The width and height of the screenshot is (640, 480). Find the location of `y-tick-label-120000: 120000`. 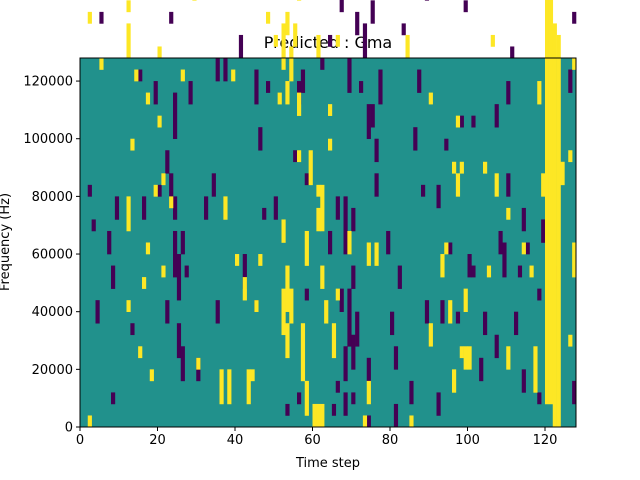

y-tick-label-120000: 120000 is located at coordinates (48, 82).